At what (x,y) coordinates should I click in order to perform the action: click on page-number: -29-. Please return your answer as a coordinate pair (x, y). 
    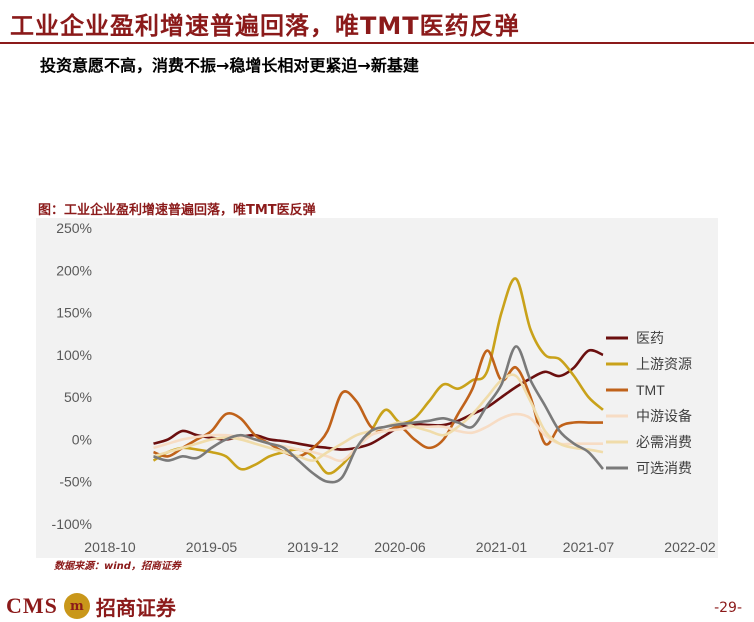
    Looking at the image, I should click on (728, 608).